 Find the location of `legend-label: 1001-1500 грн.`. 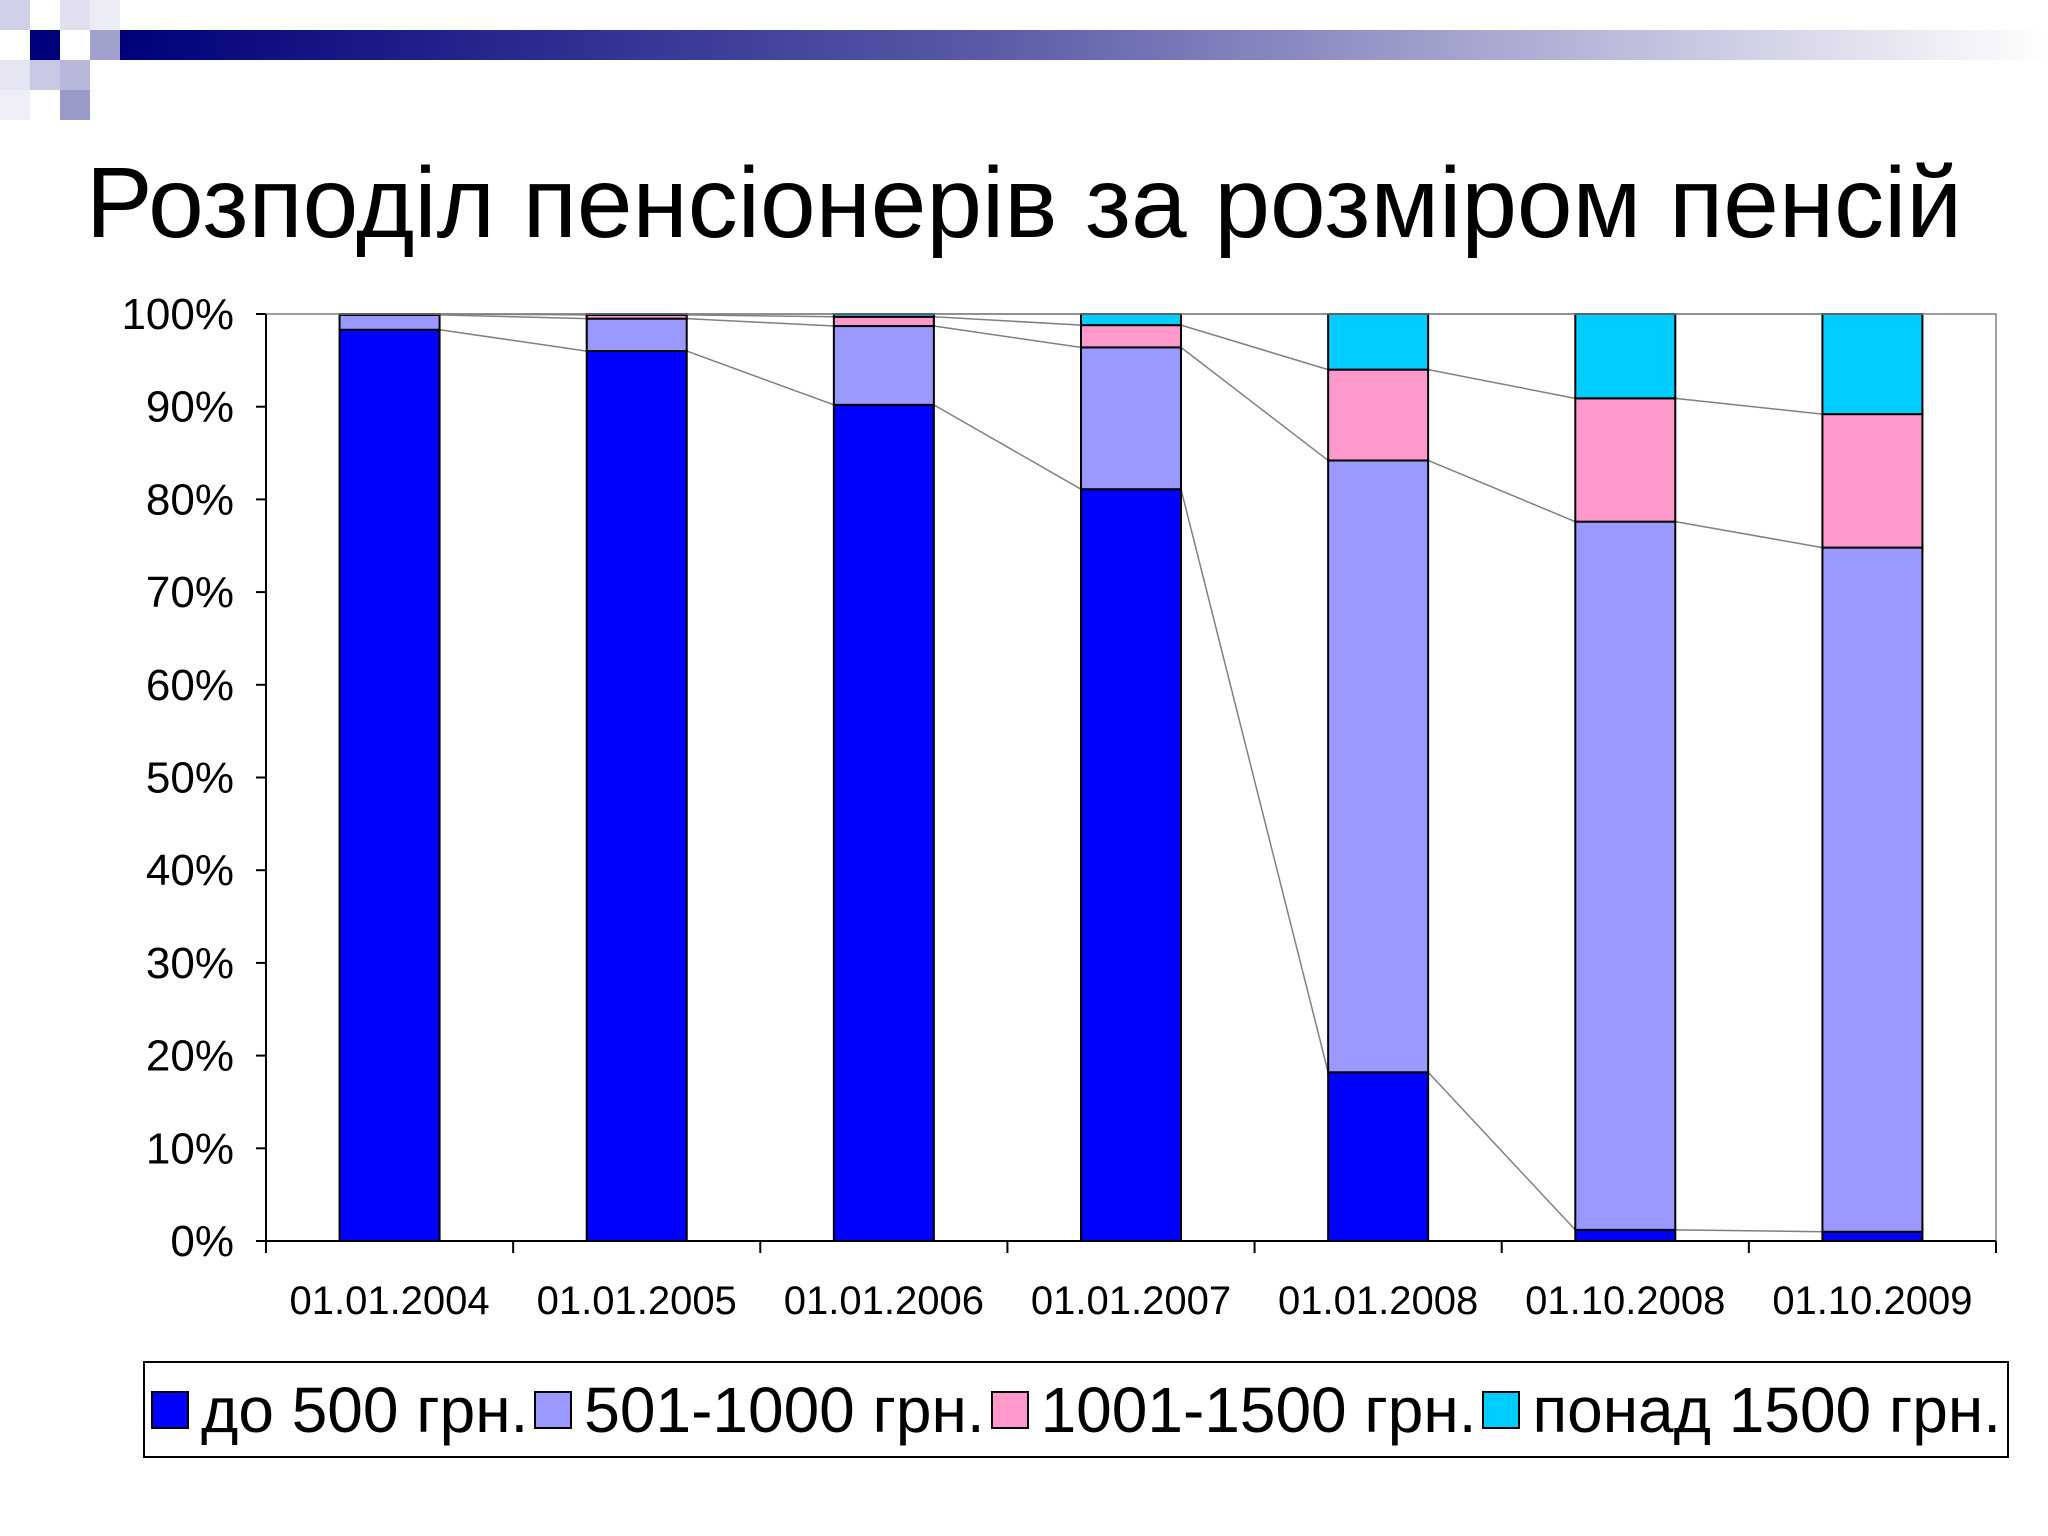

legend-label: 1001-1500 грн. is located at coordinates (1258, 1409).